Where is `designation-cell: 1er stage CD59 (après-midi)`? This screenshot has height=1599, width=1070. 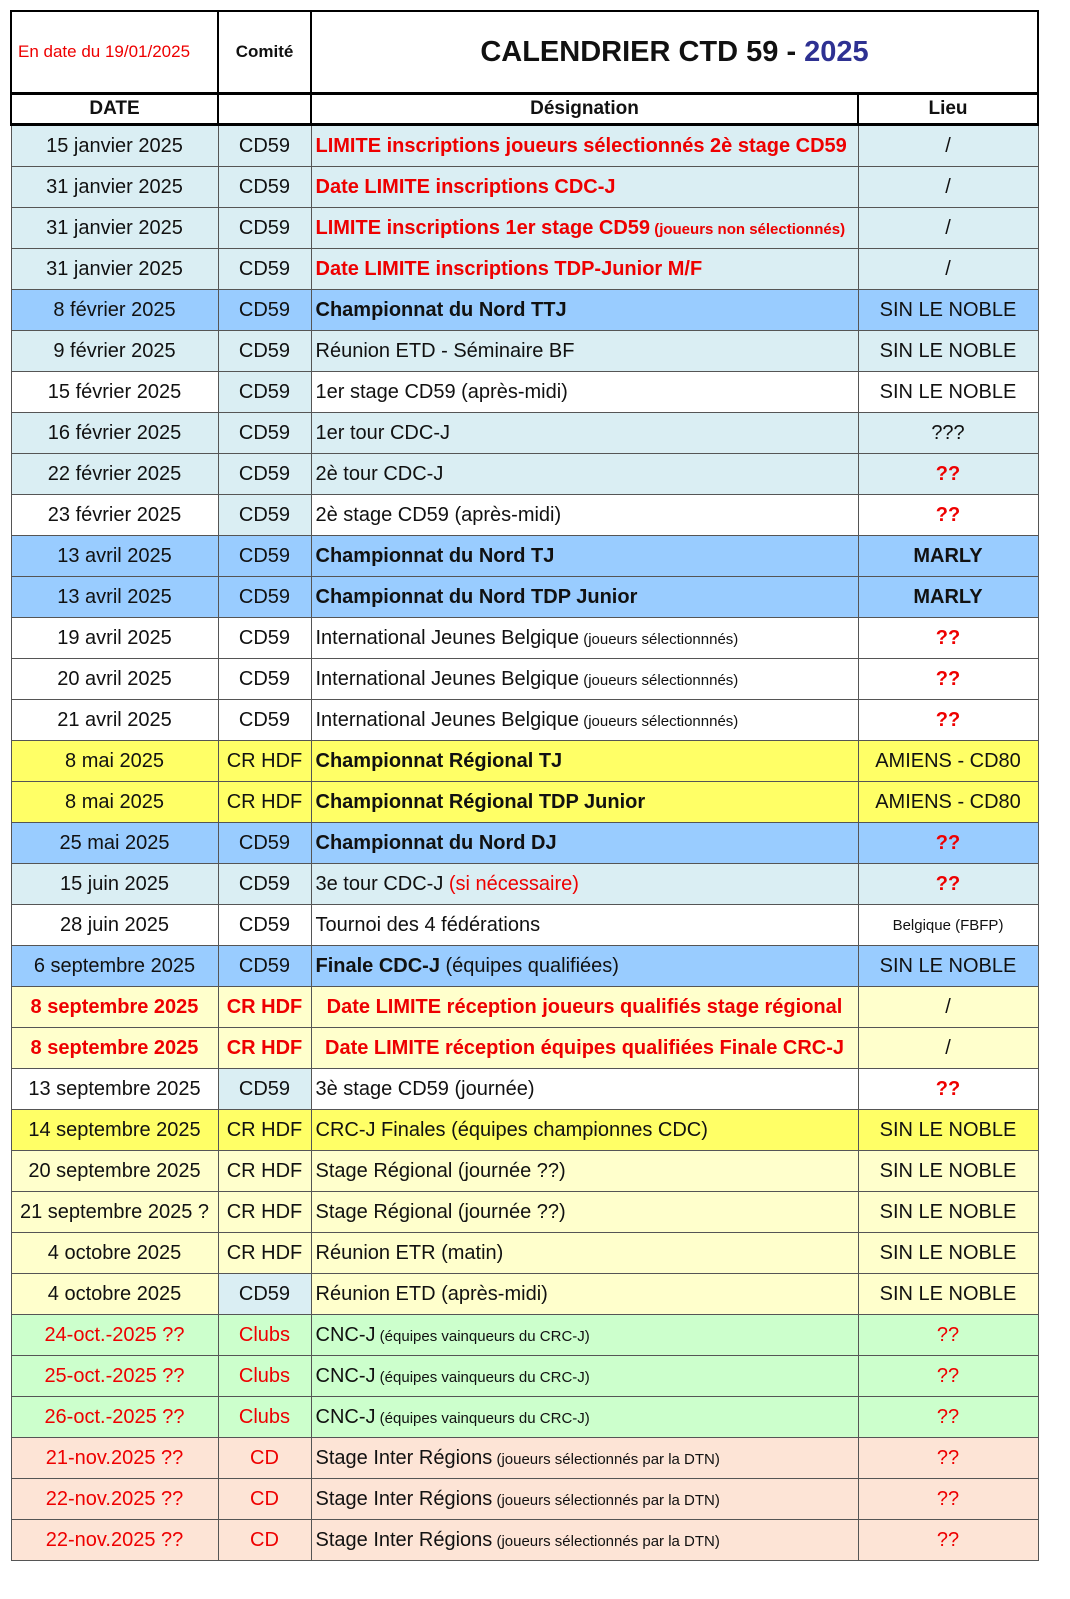 designation-cell: 1er stage CD59 (après-midi) is located at coordinates (584, 392).